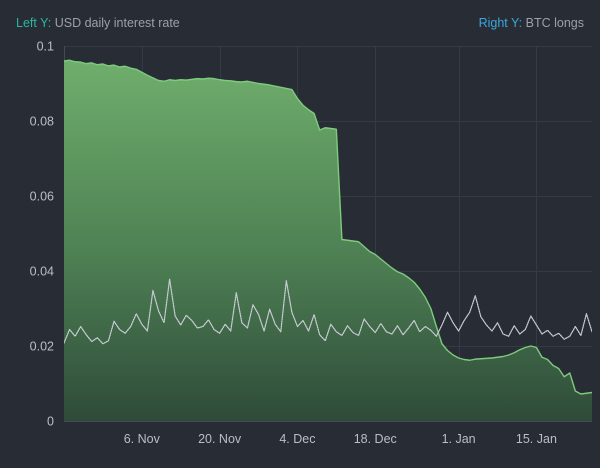 This screenshot has width=600, height=468. What do you see at coordinates (42, 234) in the screenshot?
I see `y-axis-tick-labels: 0 0.02 0.04 0.06 0.08 0.1` at bounding box center [42, 234].